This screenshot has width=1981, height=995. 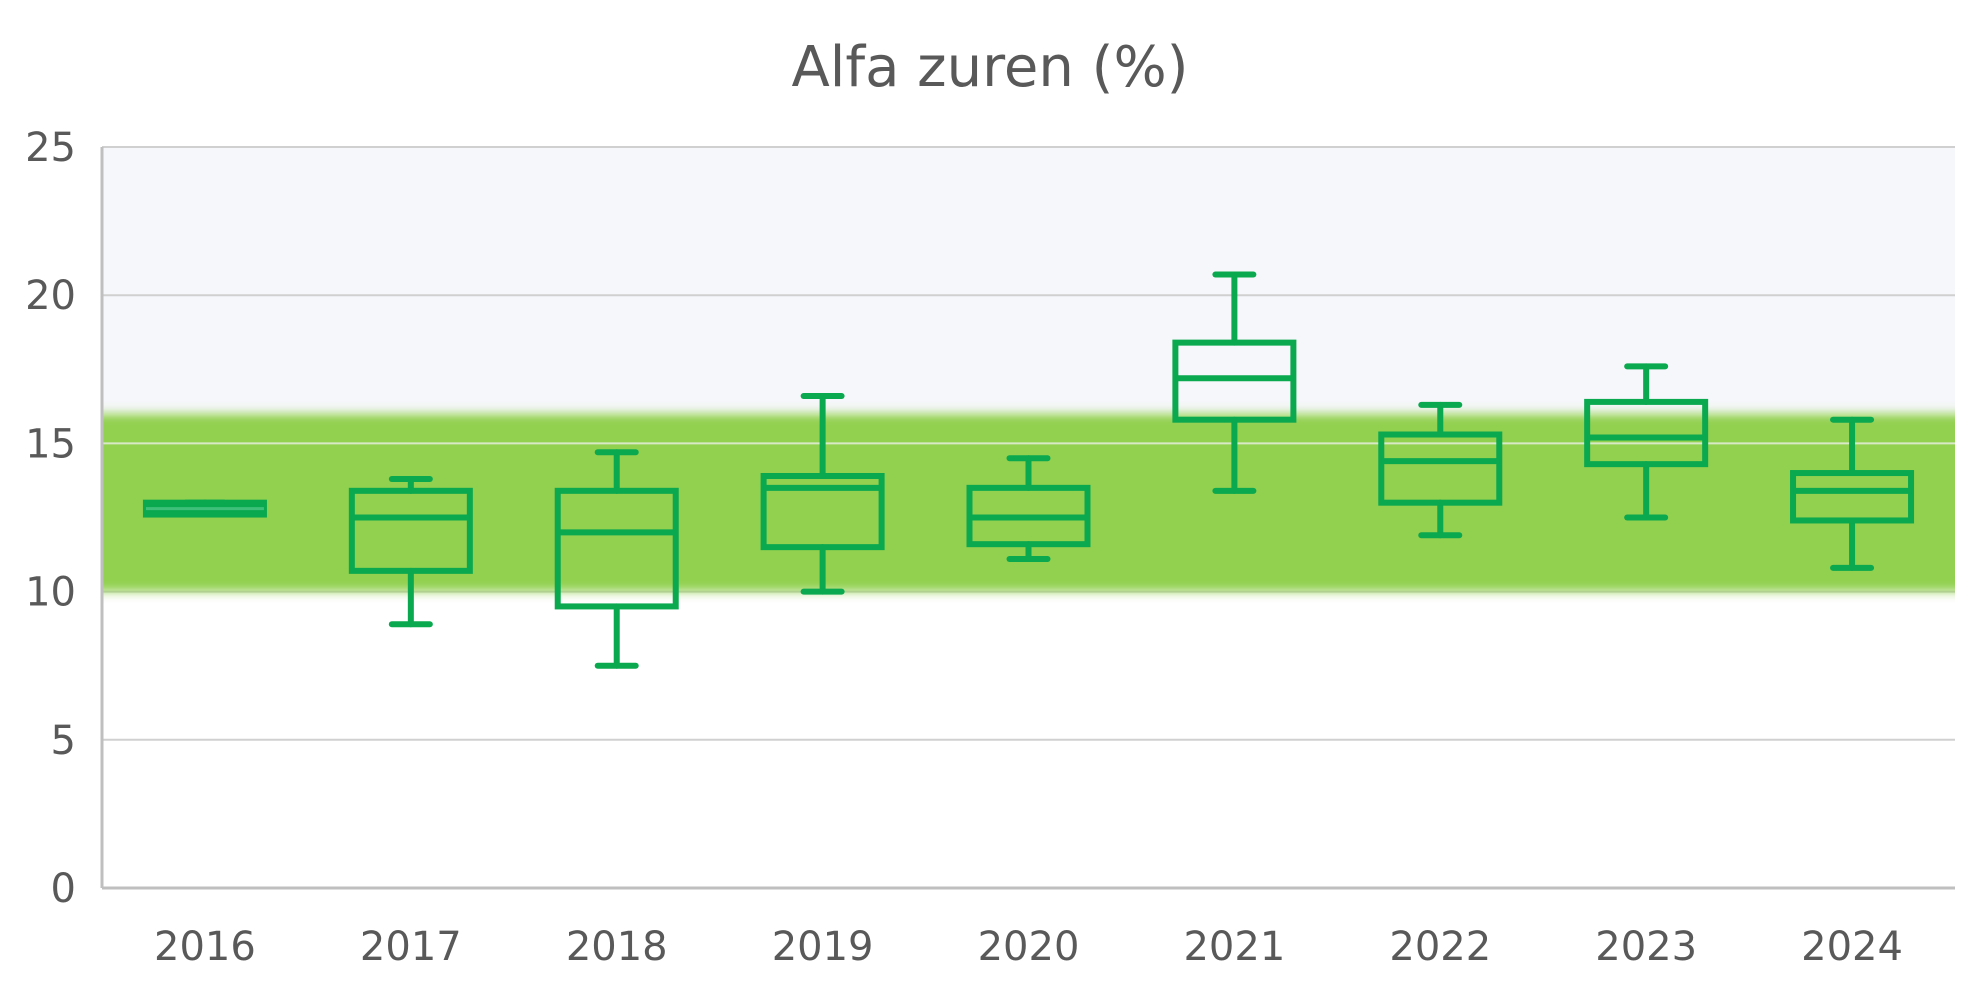 What do you see at coordinates (823, 947) in the screenshot?
I see `x-tick-label: 2019` at bounding box center [823, 947].